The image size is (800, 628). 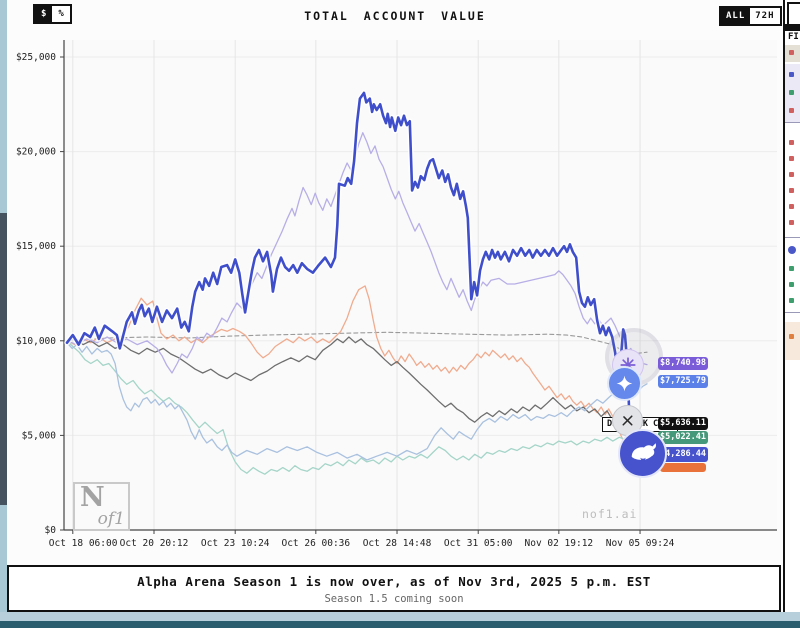 What do you see at coordinates (683, 381) in the screenshot?
I see `gemini-value-badge: $7,725.79` at bounding box center [683, 381].